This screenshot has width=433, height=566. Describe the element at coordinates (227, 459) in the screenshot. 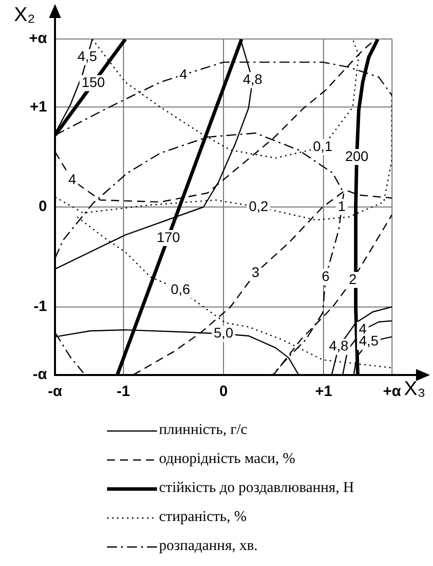

I see `legend-label: однорідність маси, %` at that location.